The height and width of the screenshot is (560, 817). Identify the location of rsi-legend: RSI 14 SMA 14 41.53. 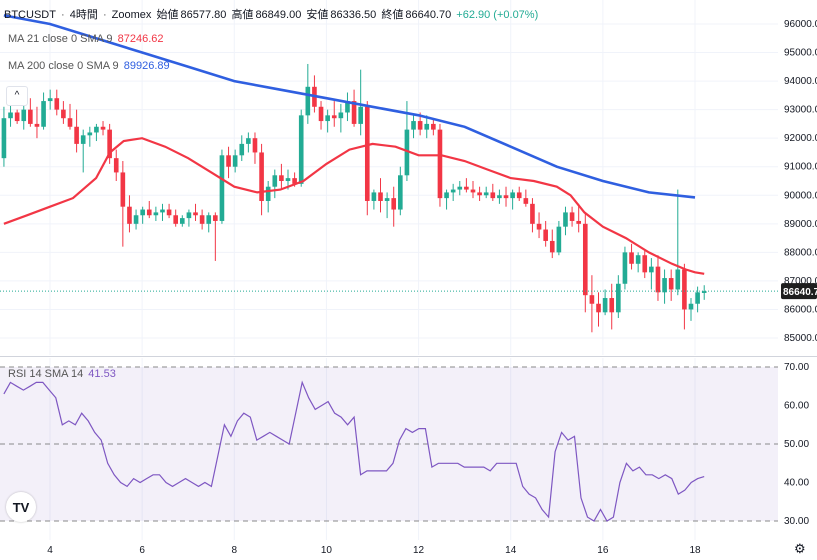
(63, 374).